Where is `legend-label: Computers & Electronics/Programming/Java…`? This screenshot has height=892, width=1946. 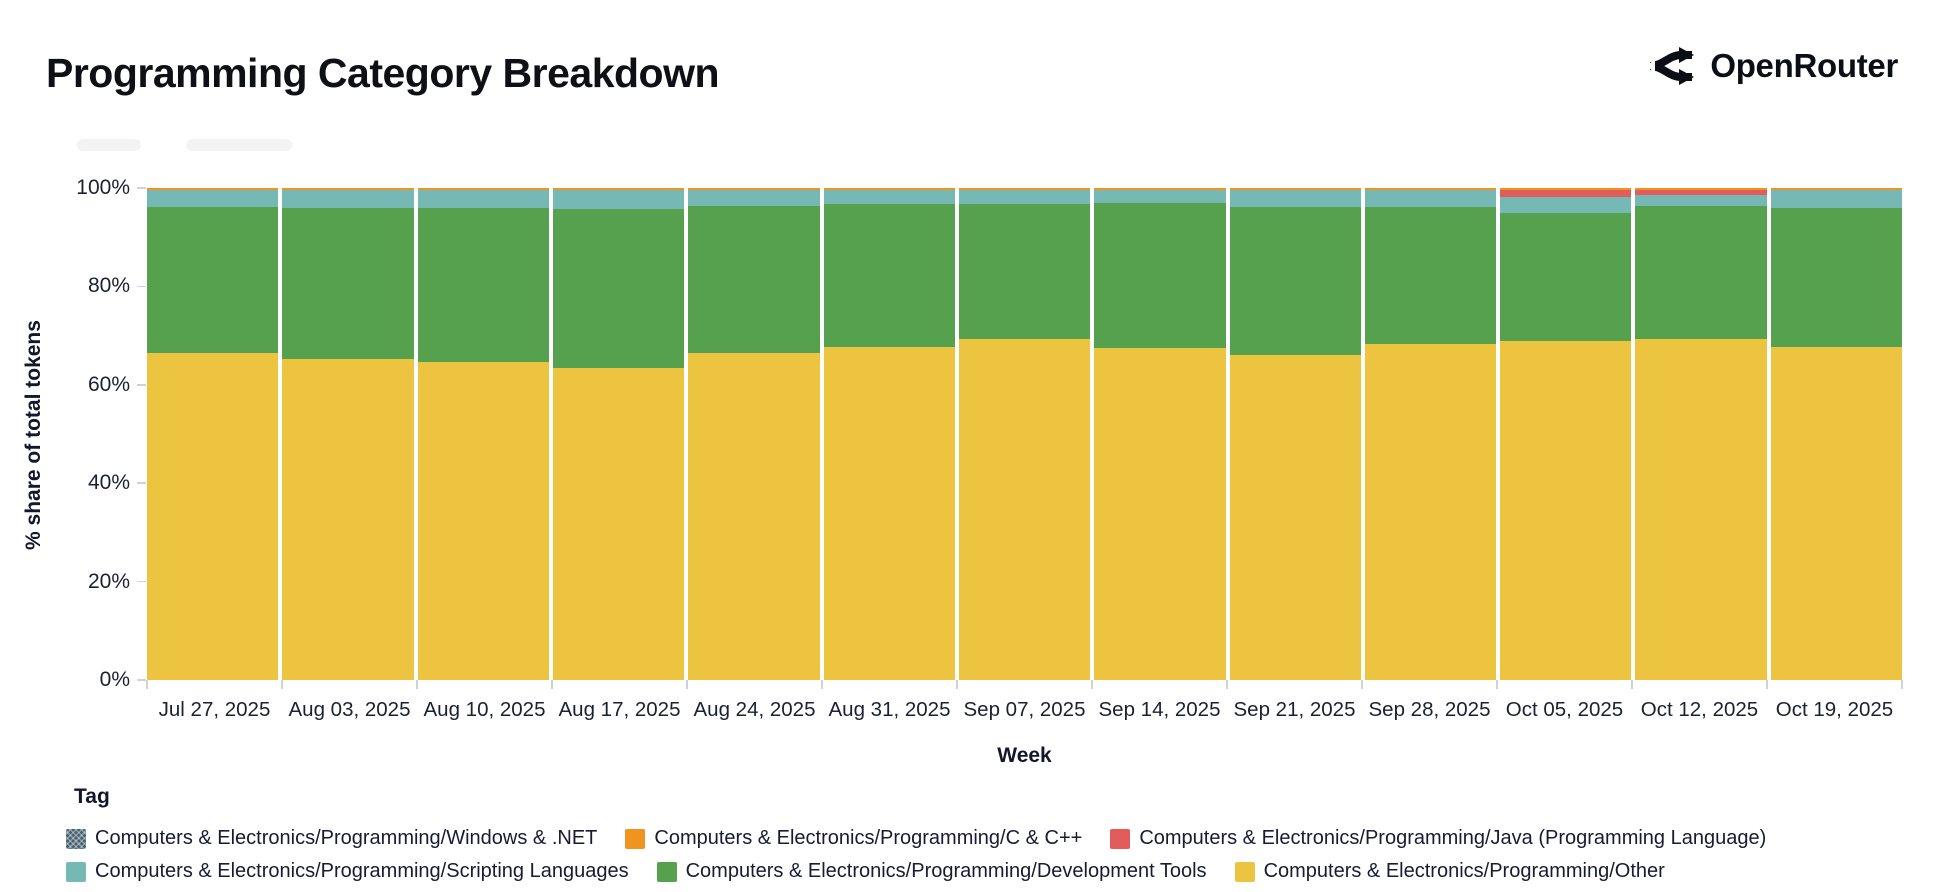
legend-label: Computers & Electronics/Programming/Java… is located at coordinates (1453, 838).